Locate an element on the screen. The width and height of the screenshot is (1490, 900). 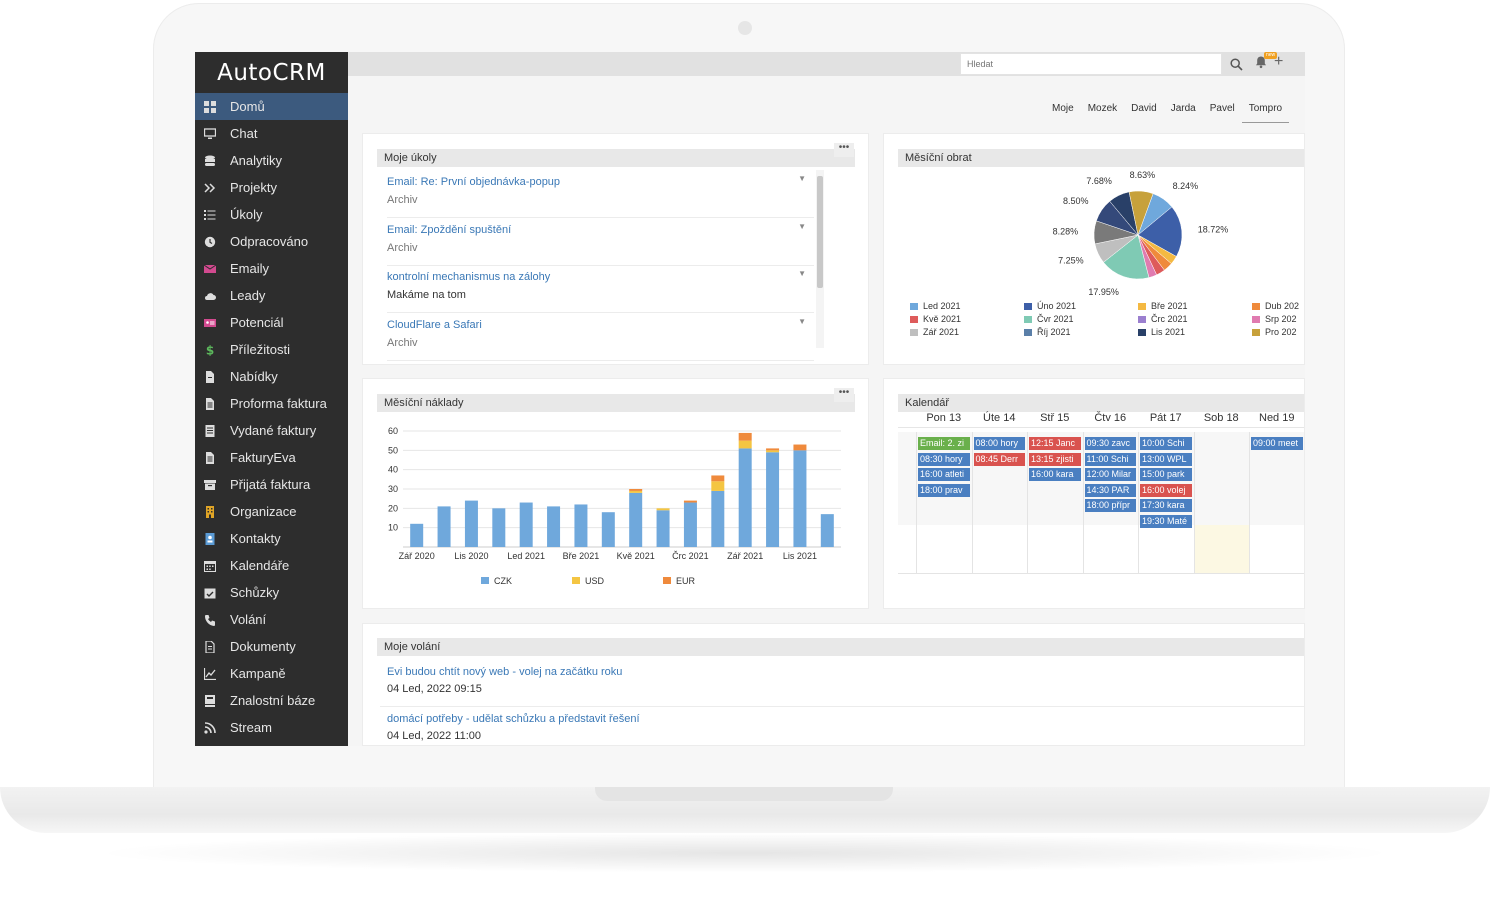
calendar-event: 08:45 Derr is located at coordinates (999, 459).